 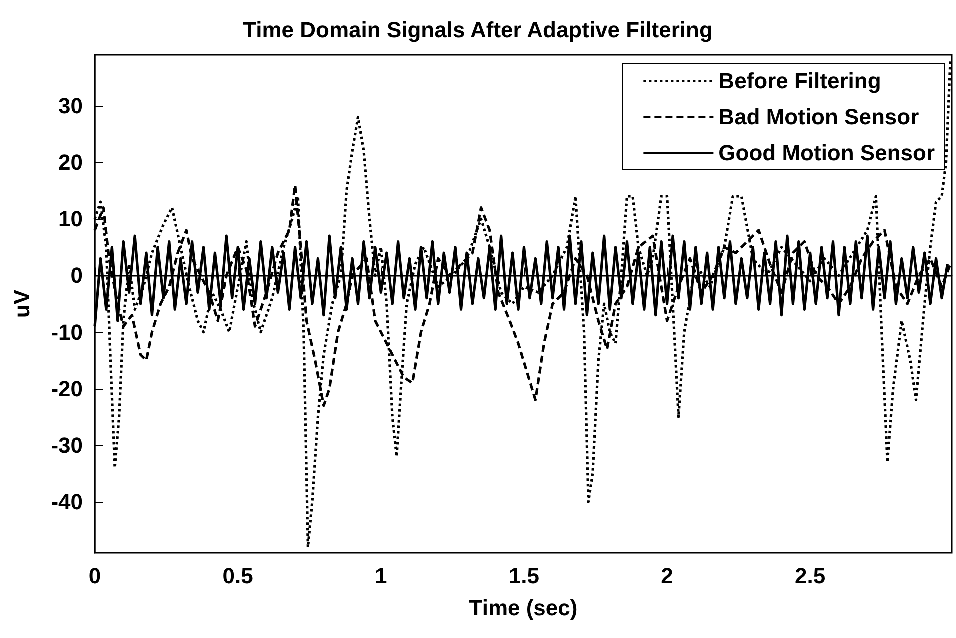 I want to click on legend-label: Before Filtering, so click(x=800, y=81).